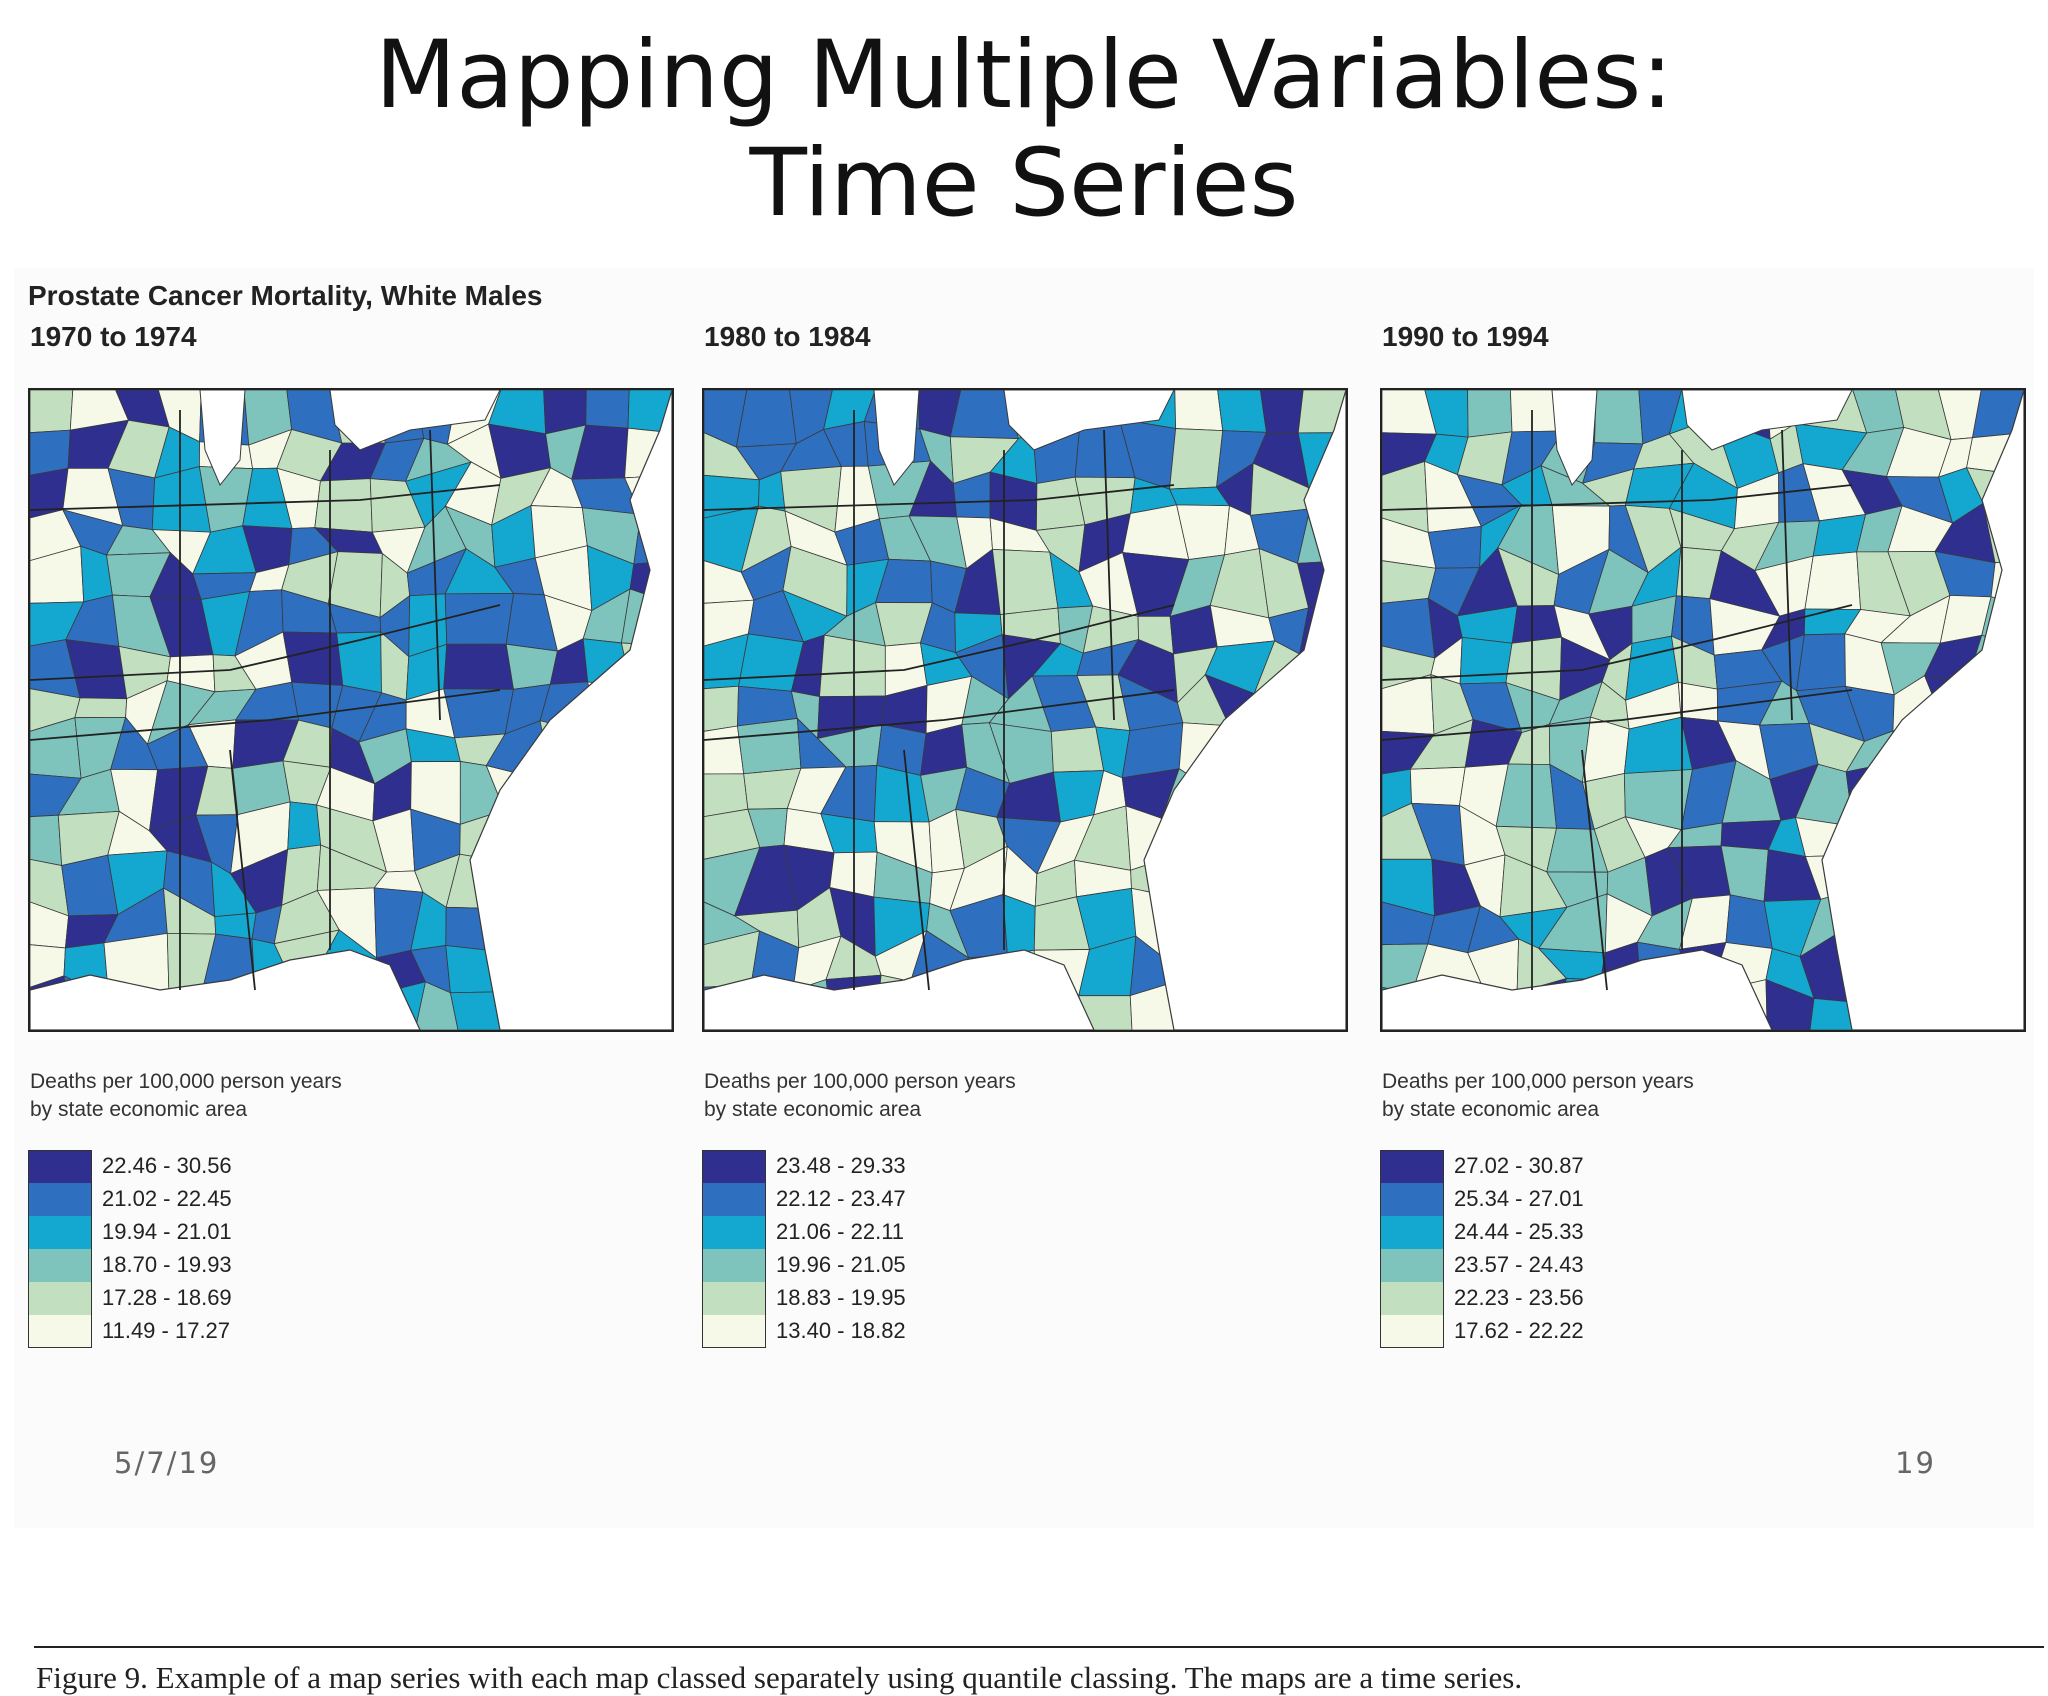 This screenshot has width=2048, height=1696. I want to click on legend-range: 18.83 - 19.95, so click(841, 1297).